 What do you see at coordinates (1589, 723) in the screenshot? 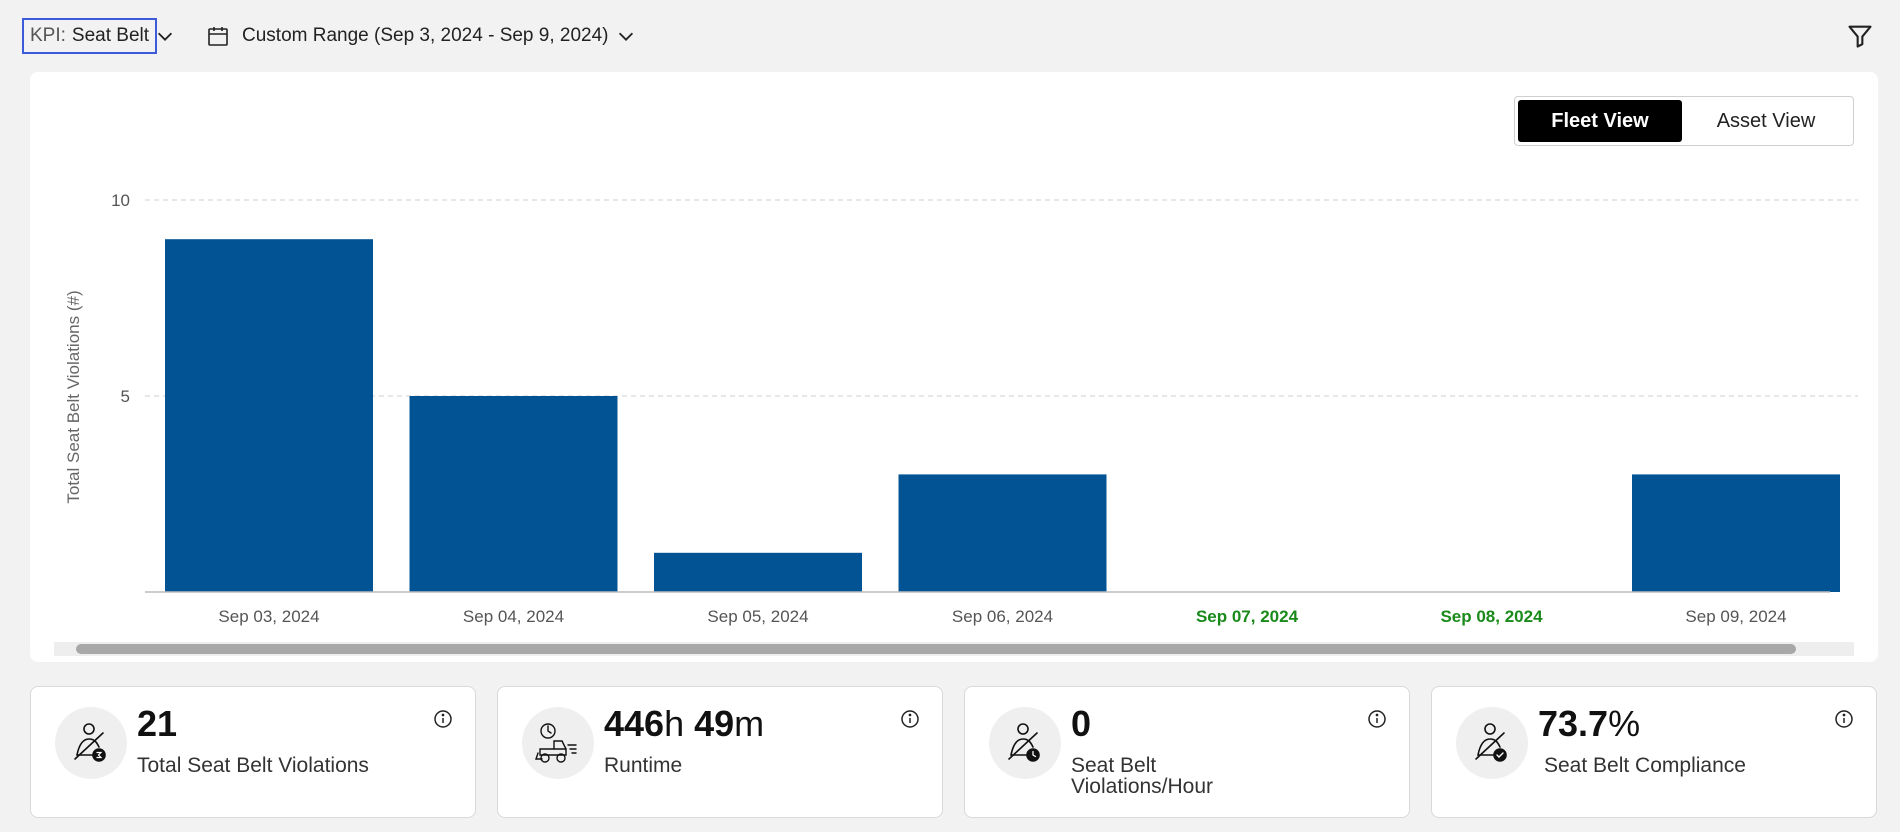
I see `kpi-value: 73.7%` at bounding box center [1589, 723].